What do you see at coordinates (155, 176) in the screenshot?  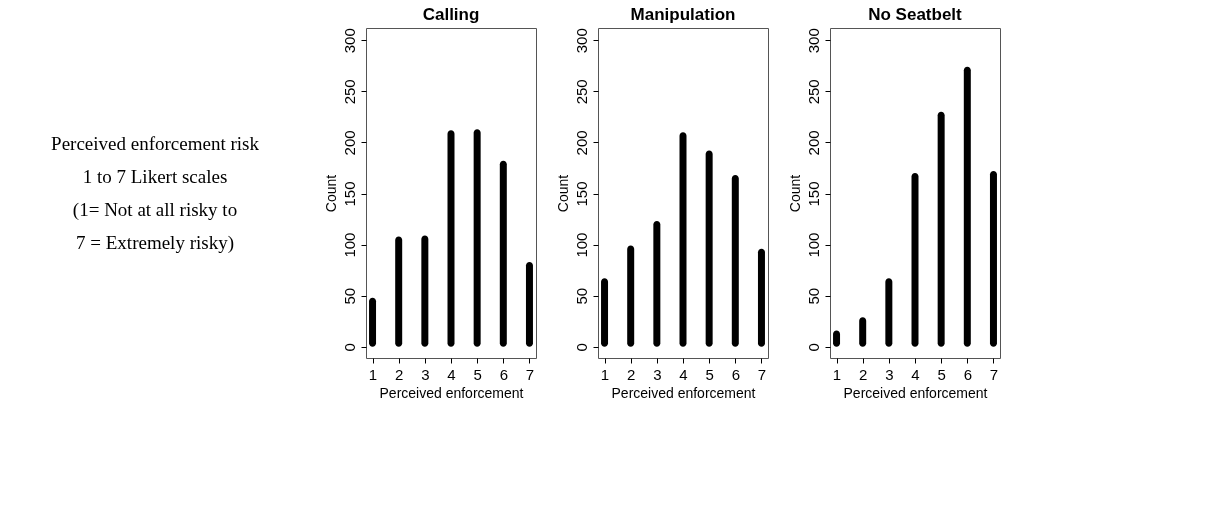 I see `text: 1 to 7 Likert scales` at bounding box center [155, 176].